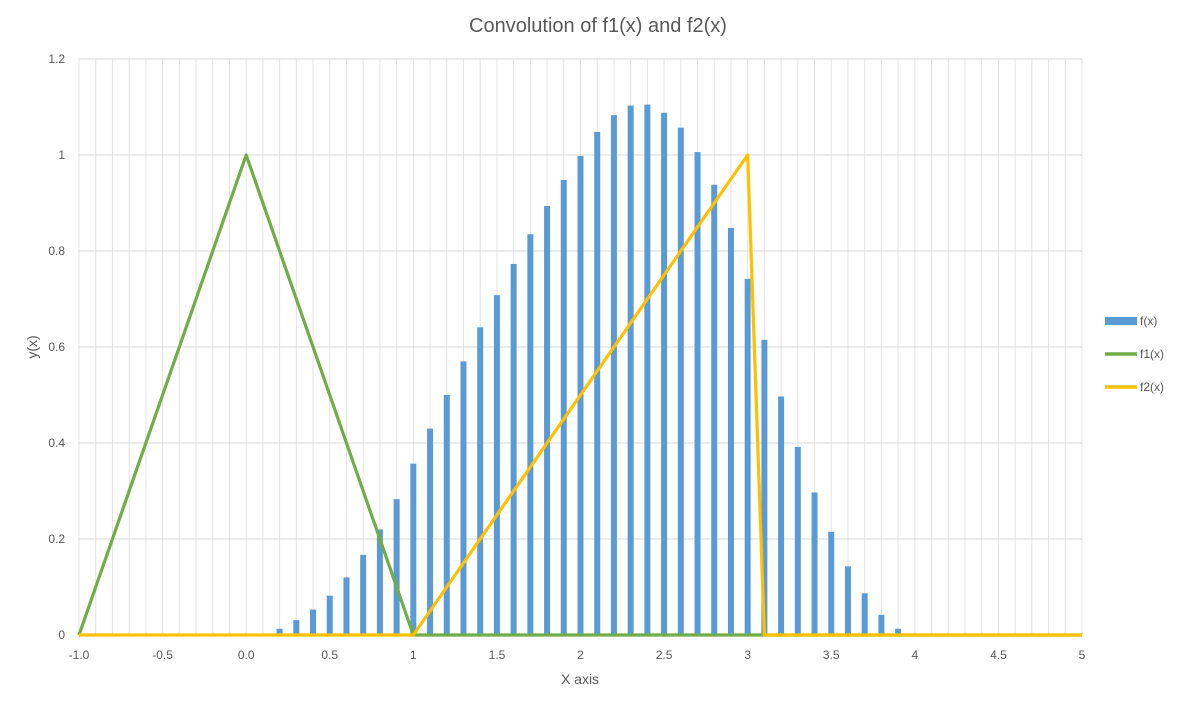 Image resolution: width=1189 pixels, height=706 pixels. Describe the element at coordinates (61, 155) in the screenshot. I see `y-tick-label: 1` at that location.